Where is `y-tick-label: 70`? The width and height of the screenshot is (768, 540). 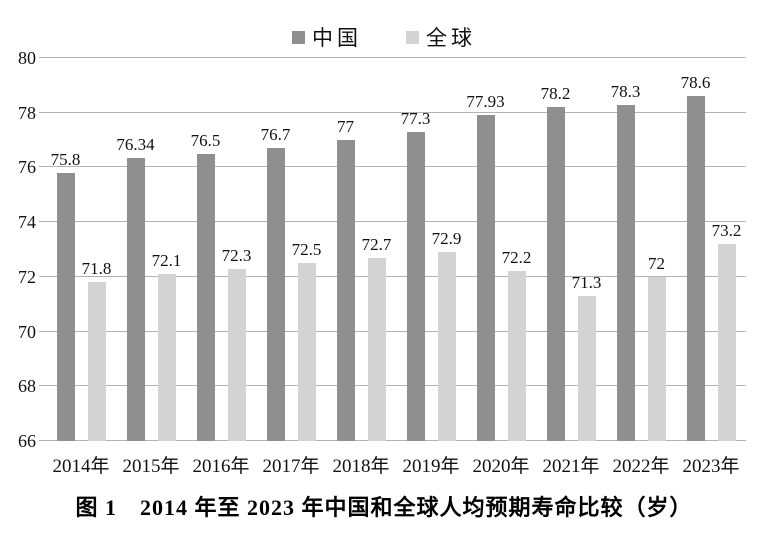 y-tick-label: 70 is located at coordinates (27, 331).